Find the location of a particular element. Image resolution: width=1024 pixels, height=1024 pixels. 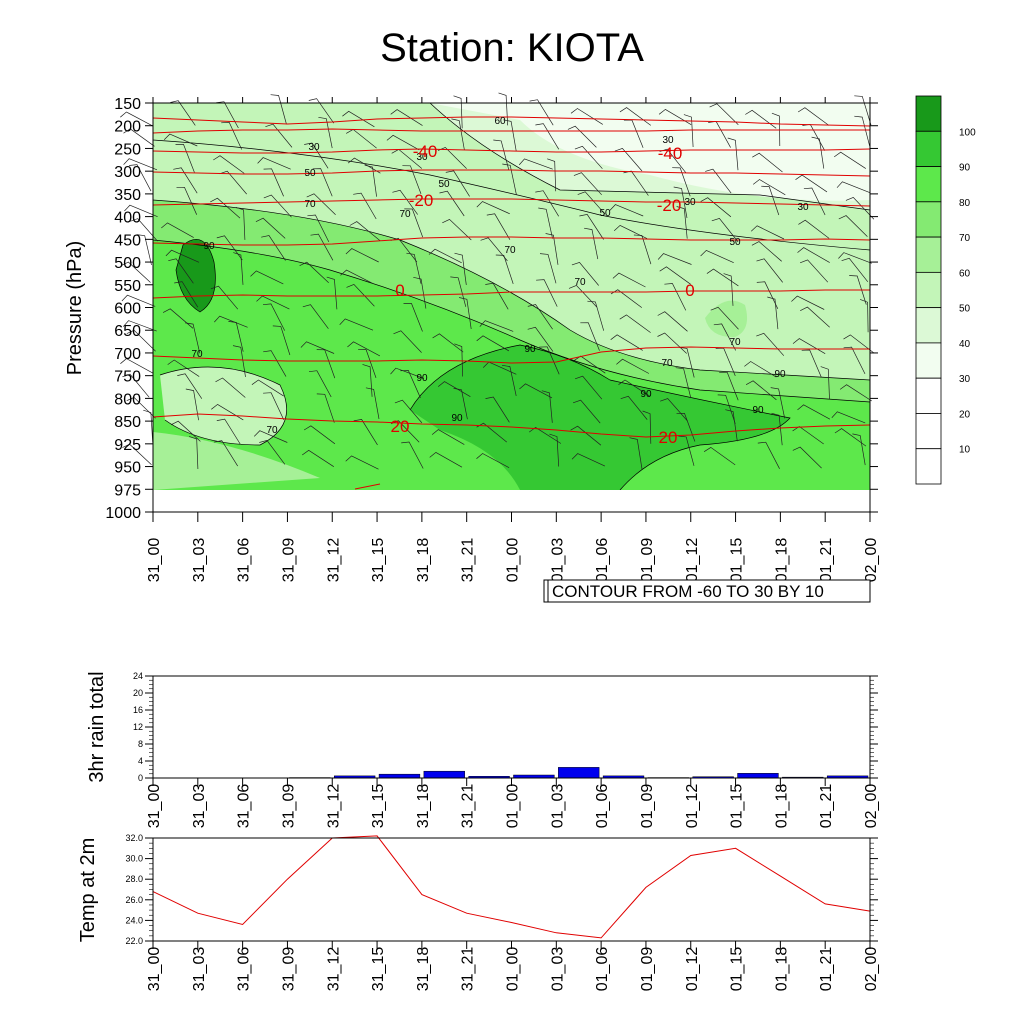

time-tick-label: 31_12 is located at coordinates (333, 560).